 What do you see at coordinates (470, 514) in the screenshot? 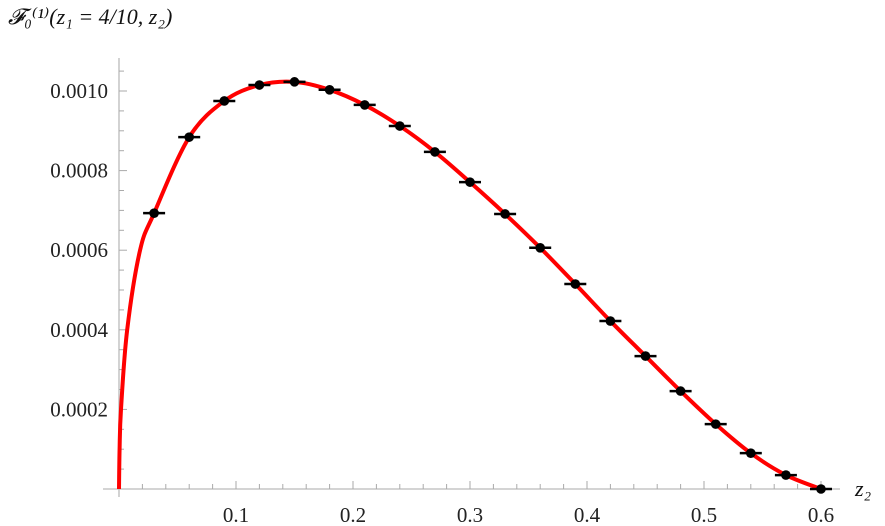
I see `x-tick-label: 0.3` at bounding box center [470, 514].